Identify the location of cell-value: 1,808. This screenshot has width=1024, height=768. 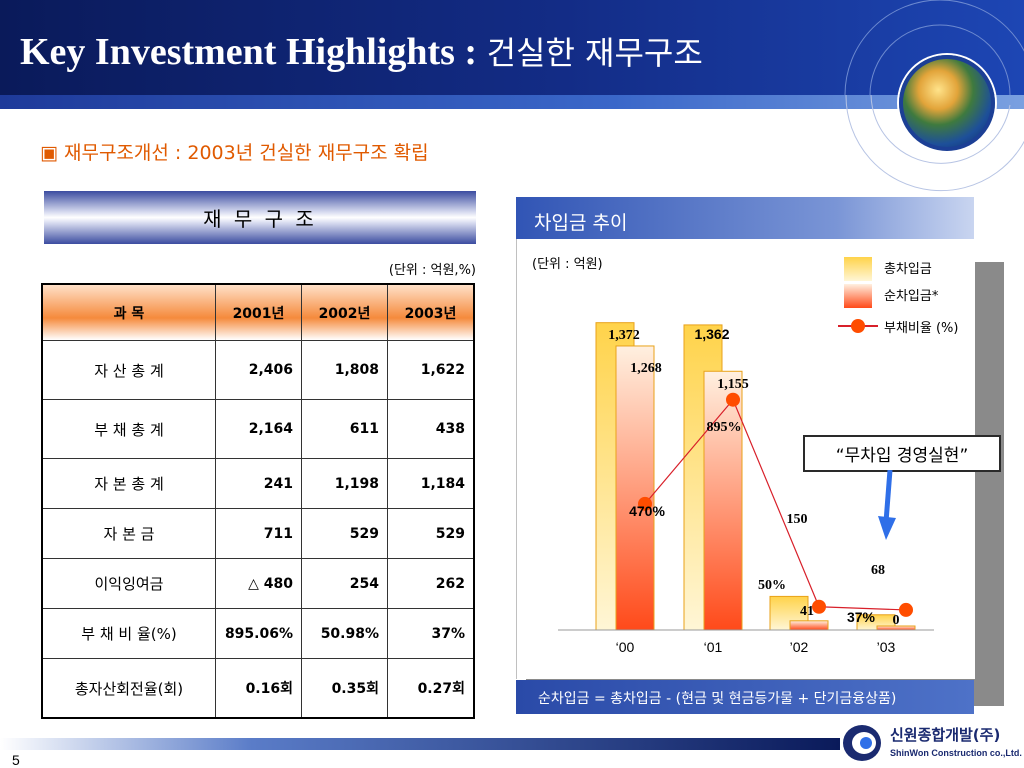
(344, 370).